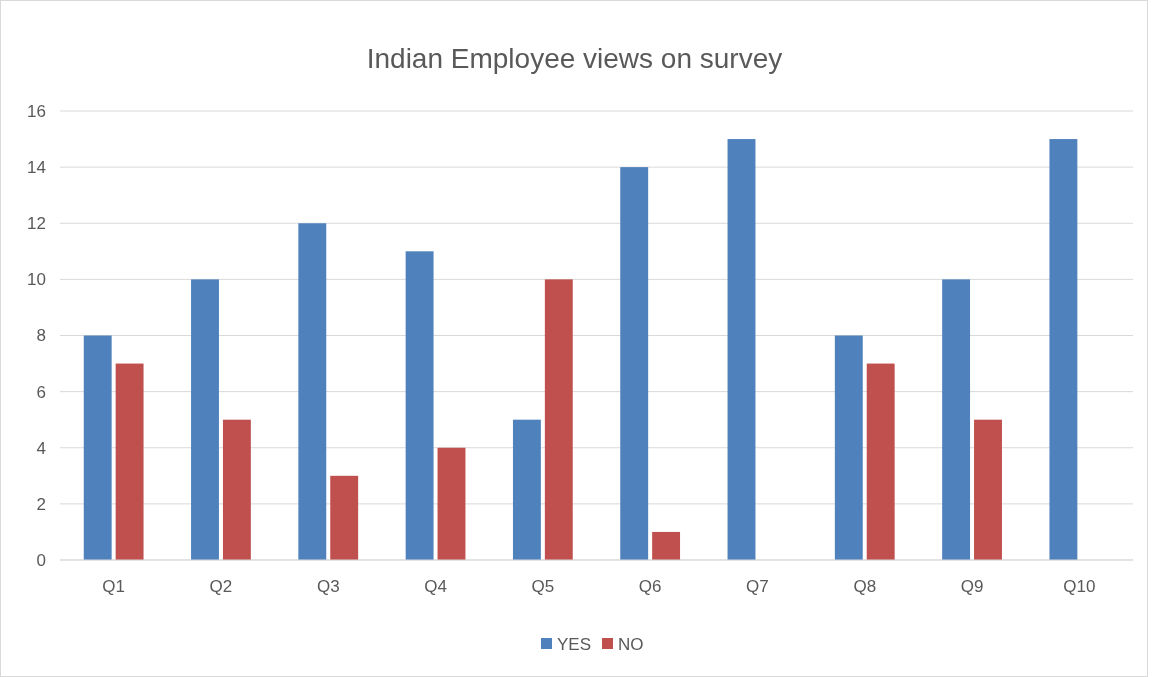  Describe the element at coordinates (36, 224) in the screenshot. I see `y-tick-label: 12` at that location.